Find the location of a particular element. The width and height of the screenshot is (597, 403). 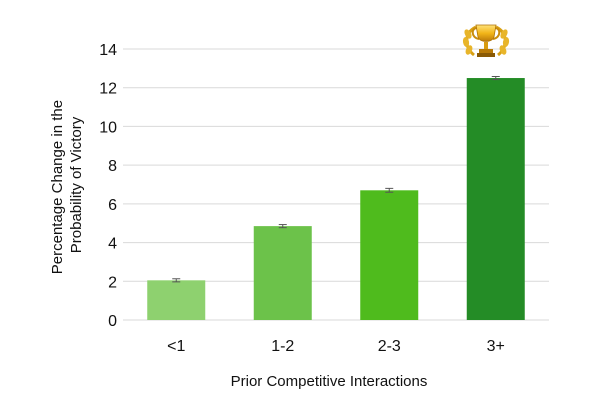

y-tick-label: 8 is located at coordinates (112, 166).